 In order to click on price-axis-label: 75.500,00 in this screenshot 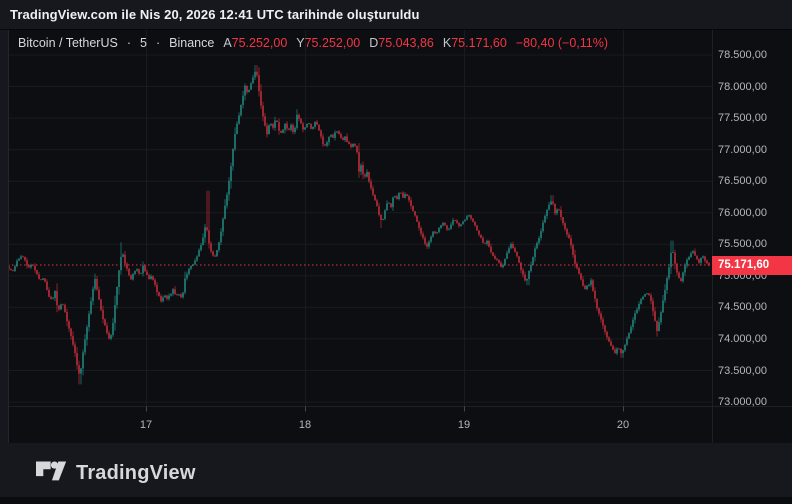, I will do `click(742, 244)`.